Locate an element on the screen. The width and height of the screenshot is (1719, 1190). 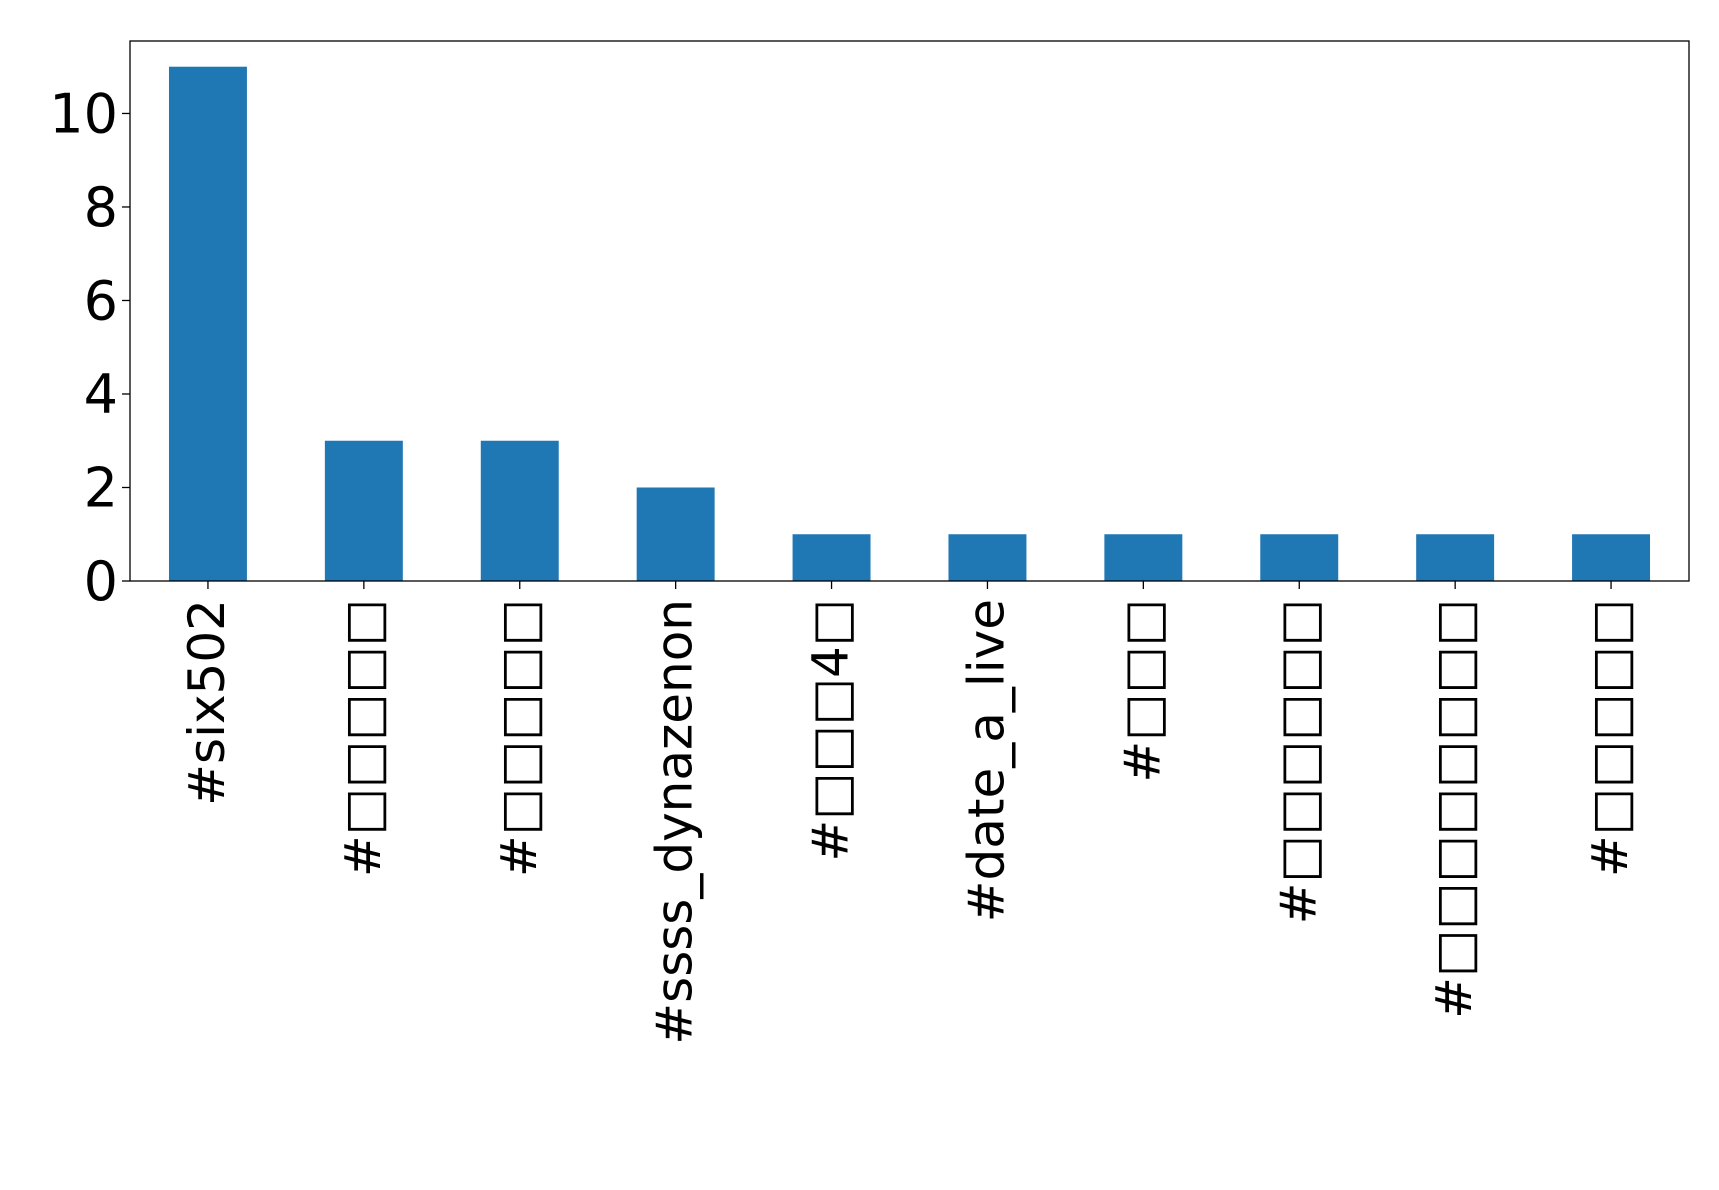
y-tick-label: 4 is located at coordinates (101, 394).